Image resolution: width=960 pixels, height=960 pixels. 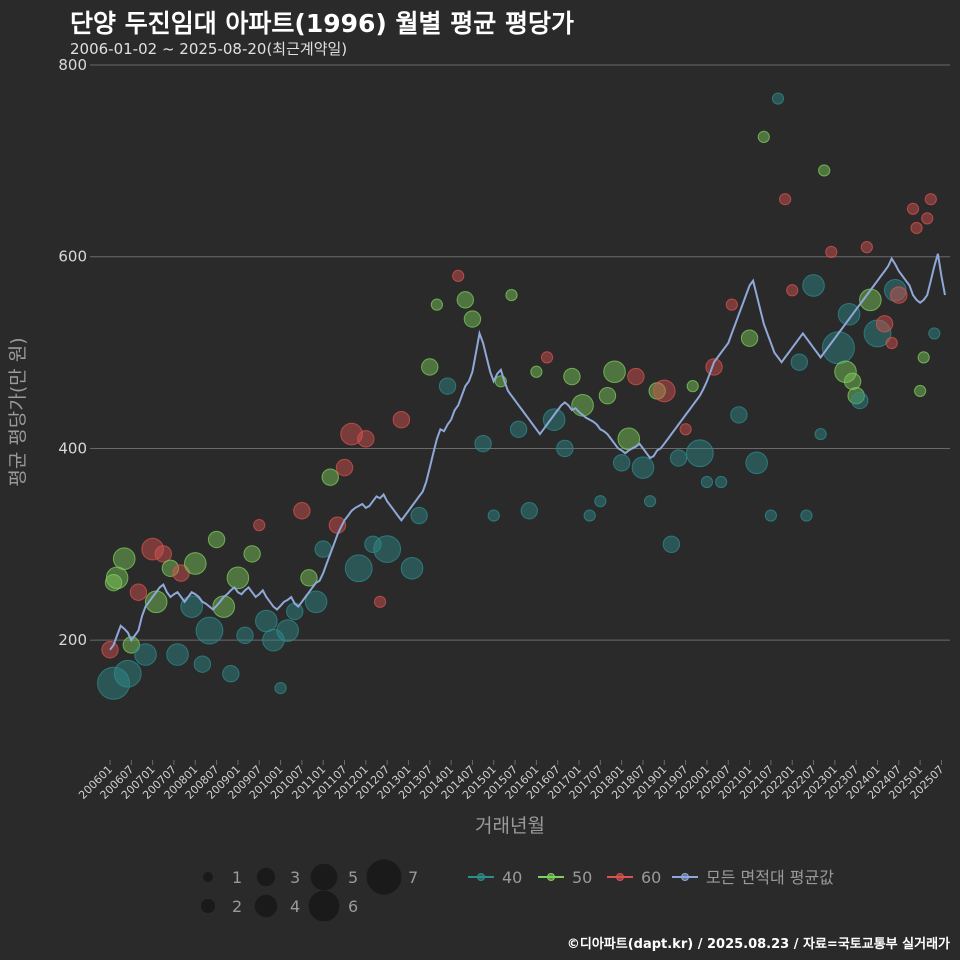 I want to click on series-legend-label: 50, so click(x=582, y=877).